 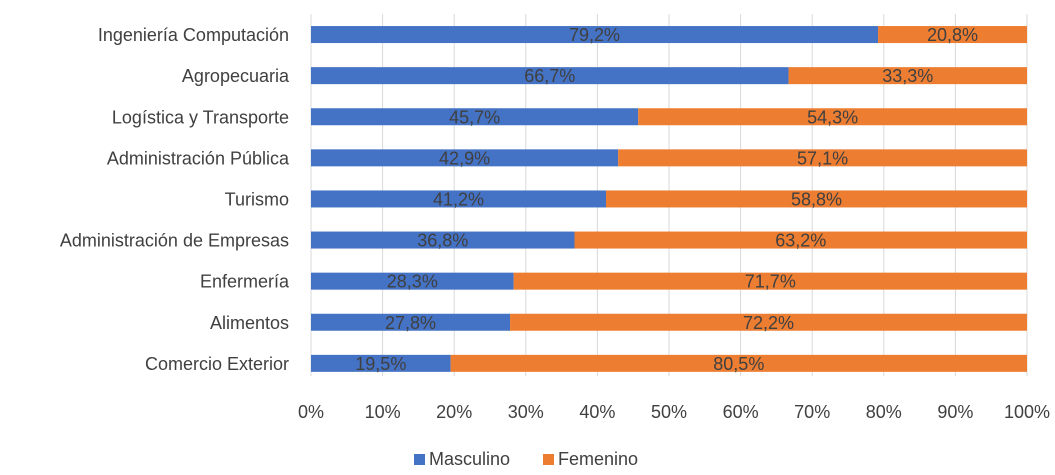 I want to click on legend: Masculino Femenino, so click(x=526, y=459).